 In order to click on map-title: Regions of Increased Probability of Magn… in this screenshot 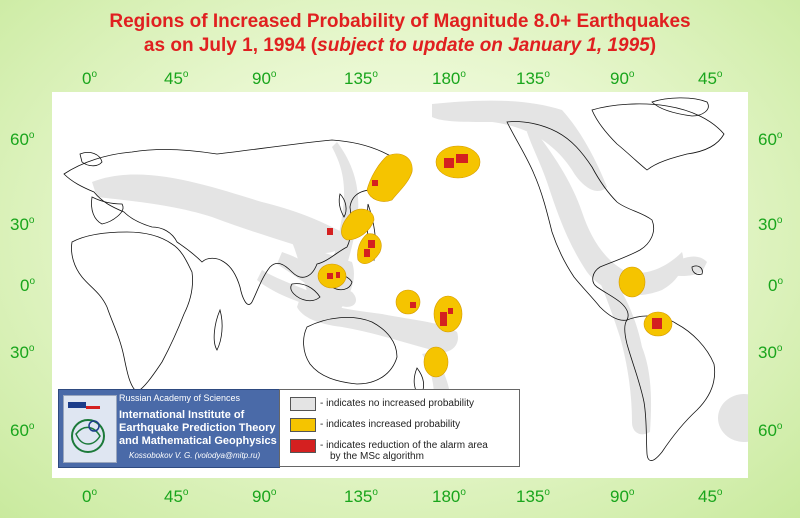, I will do `click(400, 34)`.